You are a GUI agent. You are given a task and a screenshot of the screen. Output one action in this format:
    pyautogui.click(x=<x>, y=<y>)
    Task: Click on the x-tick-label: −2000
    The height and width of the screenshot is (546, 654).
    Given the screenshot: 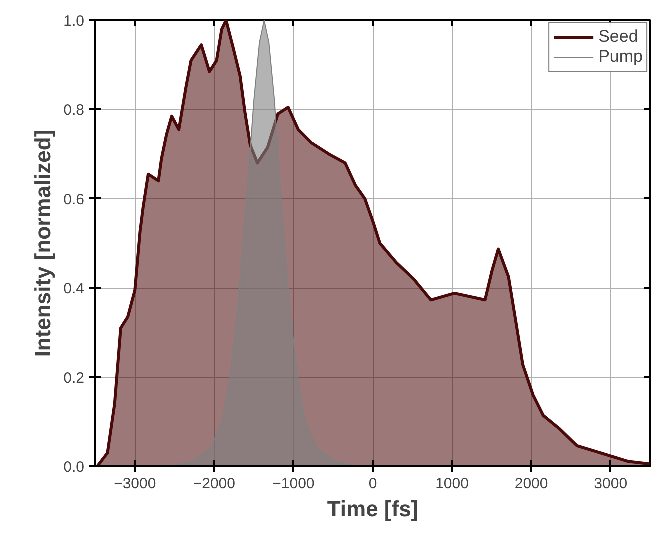 What is the action you would take?
    pyautogui.click(x=214, y=484)
    